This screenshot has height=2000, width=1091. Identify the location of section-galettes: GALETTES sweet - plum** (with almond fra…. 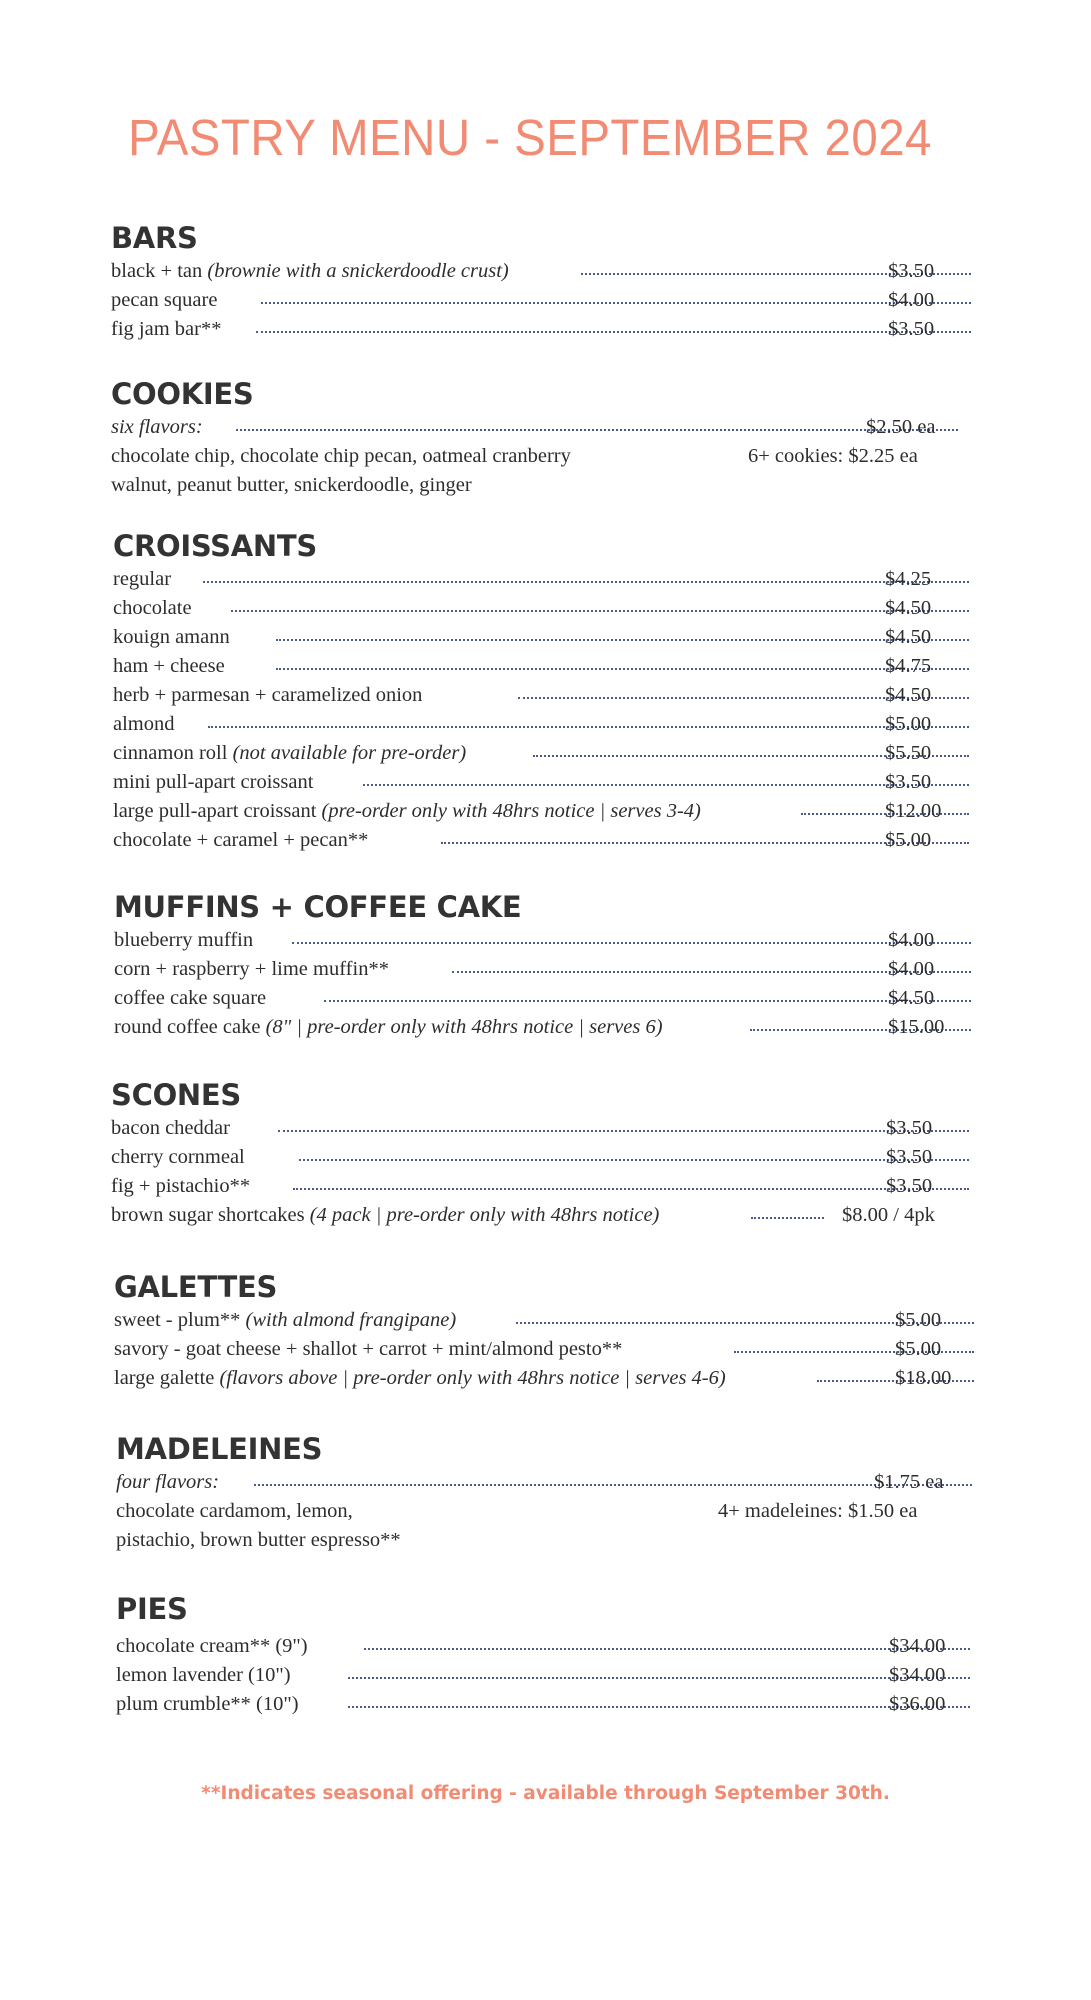
(544, 1330).